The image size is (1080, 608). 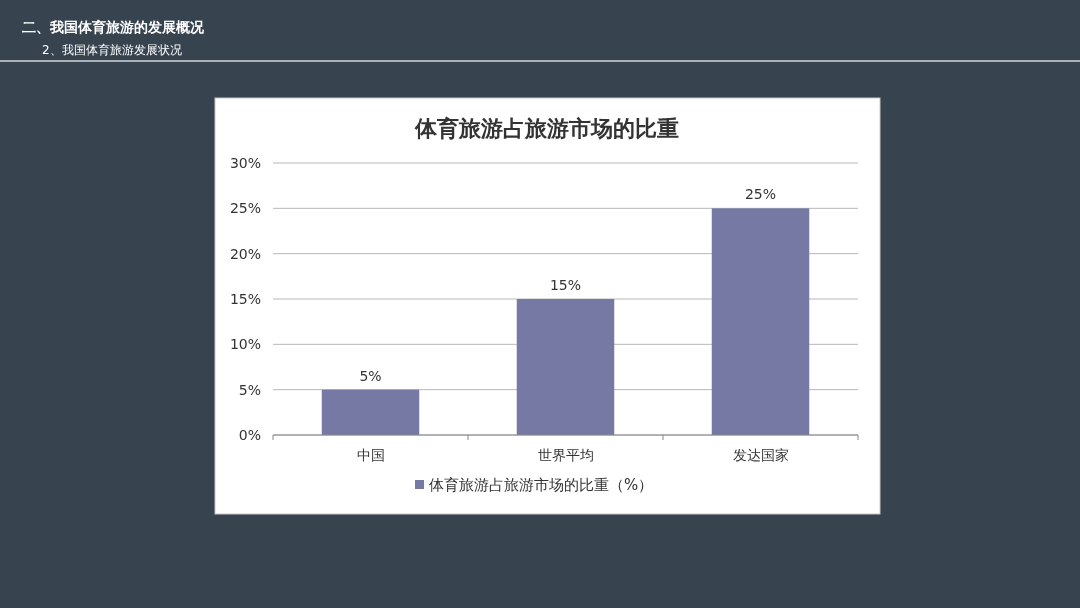 I want to click on data-label: 25%, so click(x=760, y=194).